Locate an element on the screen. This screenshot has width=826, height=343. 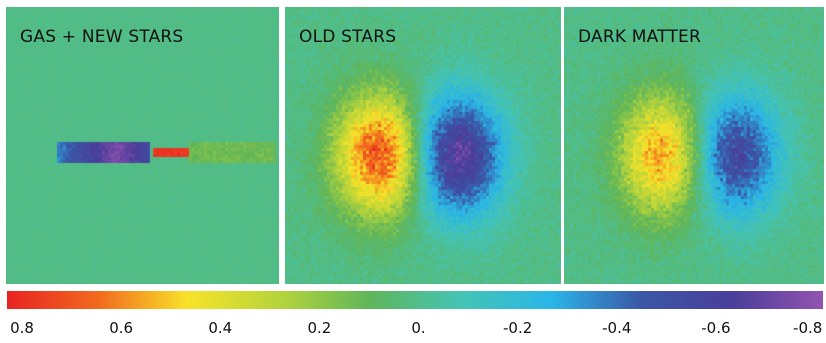
panel-label: DARK MATTER is located at coordinates (639, 37).